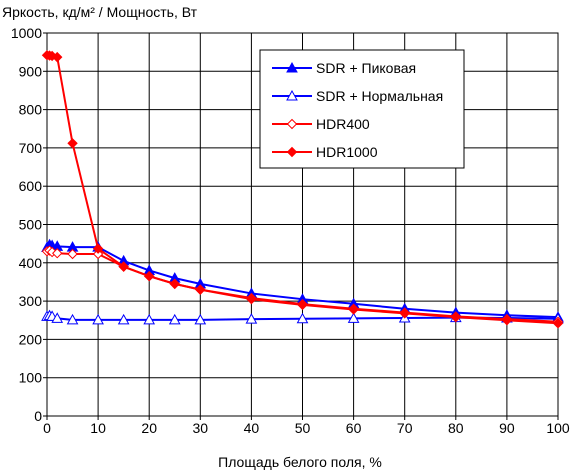 This screenshot has height=471, width=571. What do you see at coordinates (31, 263) in the screenshot?
I see `y-tick-label: 400` at bounding box center [31, 263].